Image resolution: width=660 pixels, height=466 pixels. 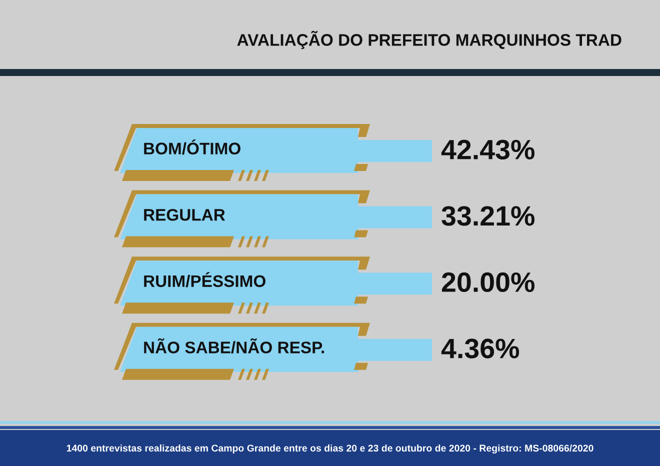 I want to click on text: AVALIAÇÃO DO PREFEITO MARQUINHOS TRAD, so click(x=429, y=40).